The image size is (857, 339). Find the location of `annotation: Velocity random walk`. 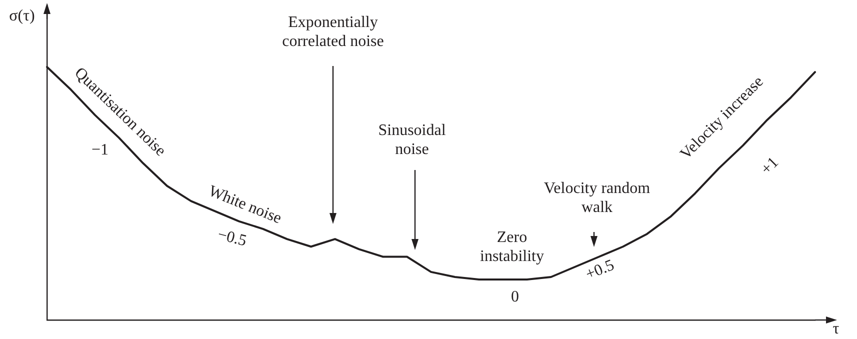

annotation: Velocity random walk is located at coordinates (597, 198).